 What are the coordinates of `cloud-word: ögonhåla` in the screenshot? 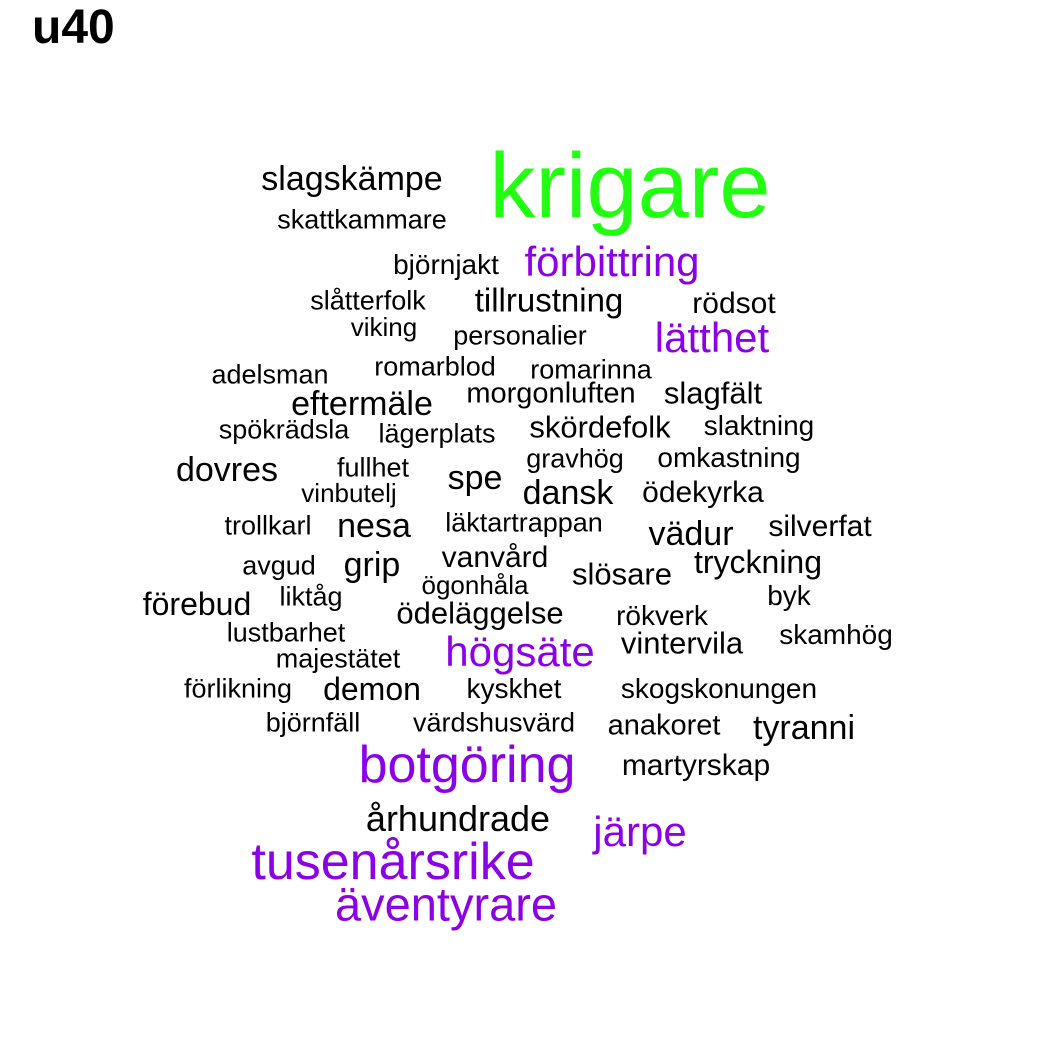 It's located at (475, 585).